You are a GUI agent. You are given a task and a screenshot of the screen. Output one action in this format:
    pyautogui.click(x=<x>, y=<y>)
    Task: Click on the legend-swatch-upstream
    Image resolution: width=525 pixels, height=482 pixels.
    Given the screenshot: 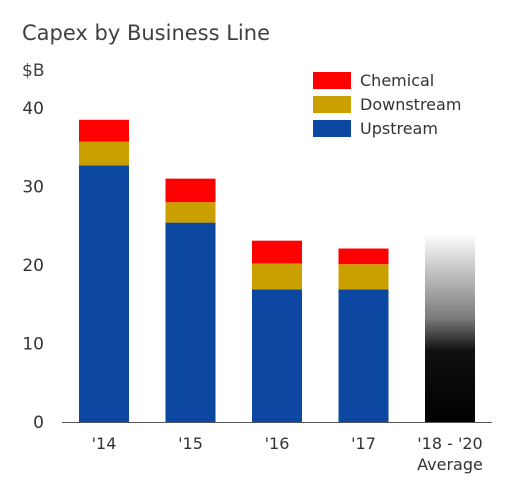 What is the action you would take?
    pyautogui.click(x=332, y=128)
    